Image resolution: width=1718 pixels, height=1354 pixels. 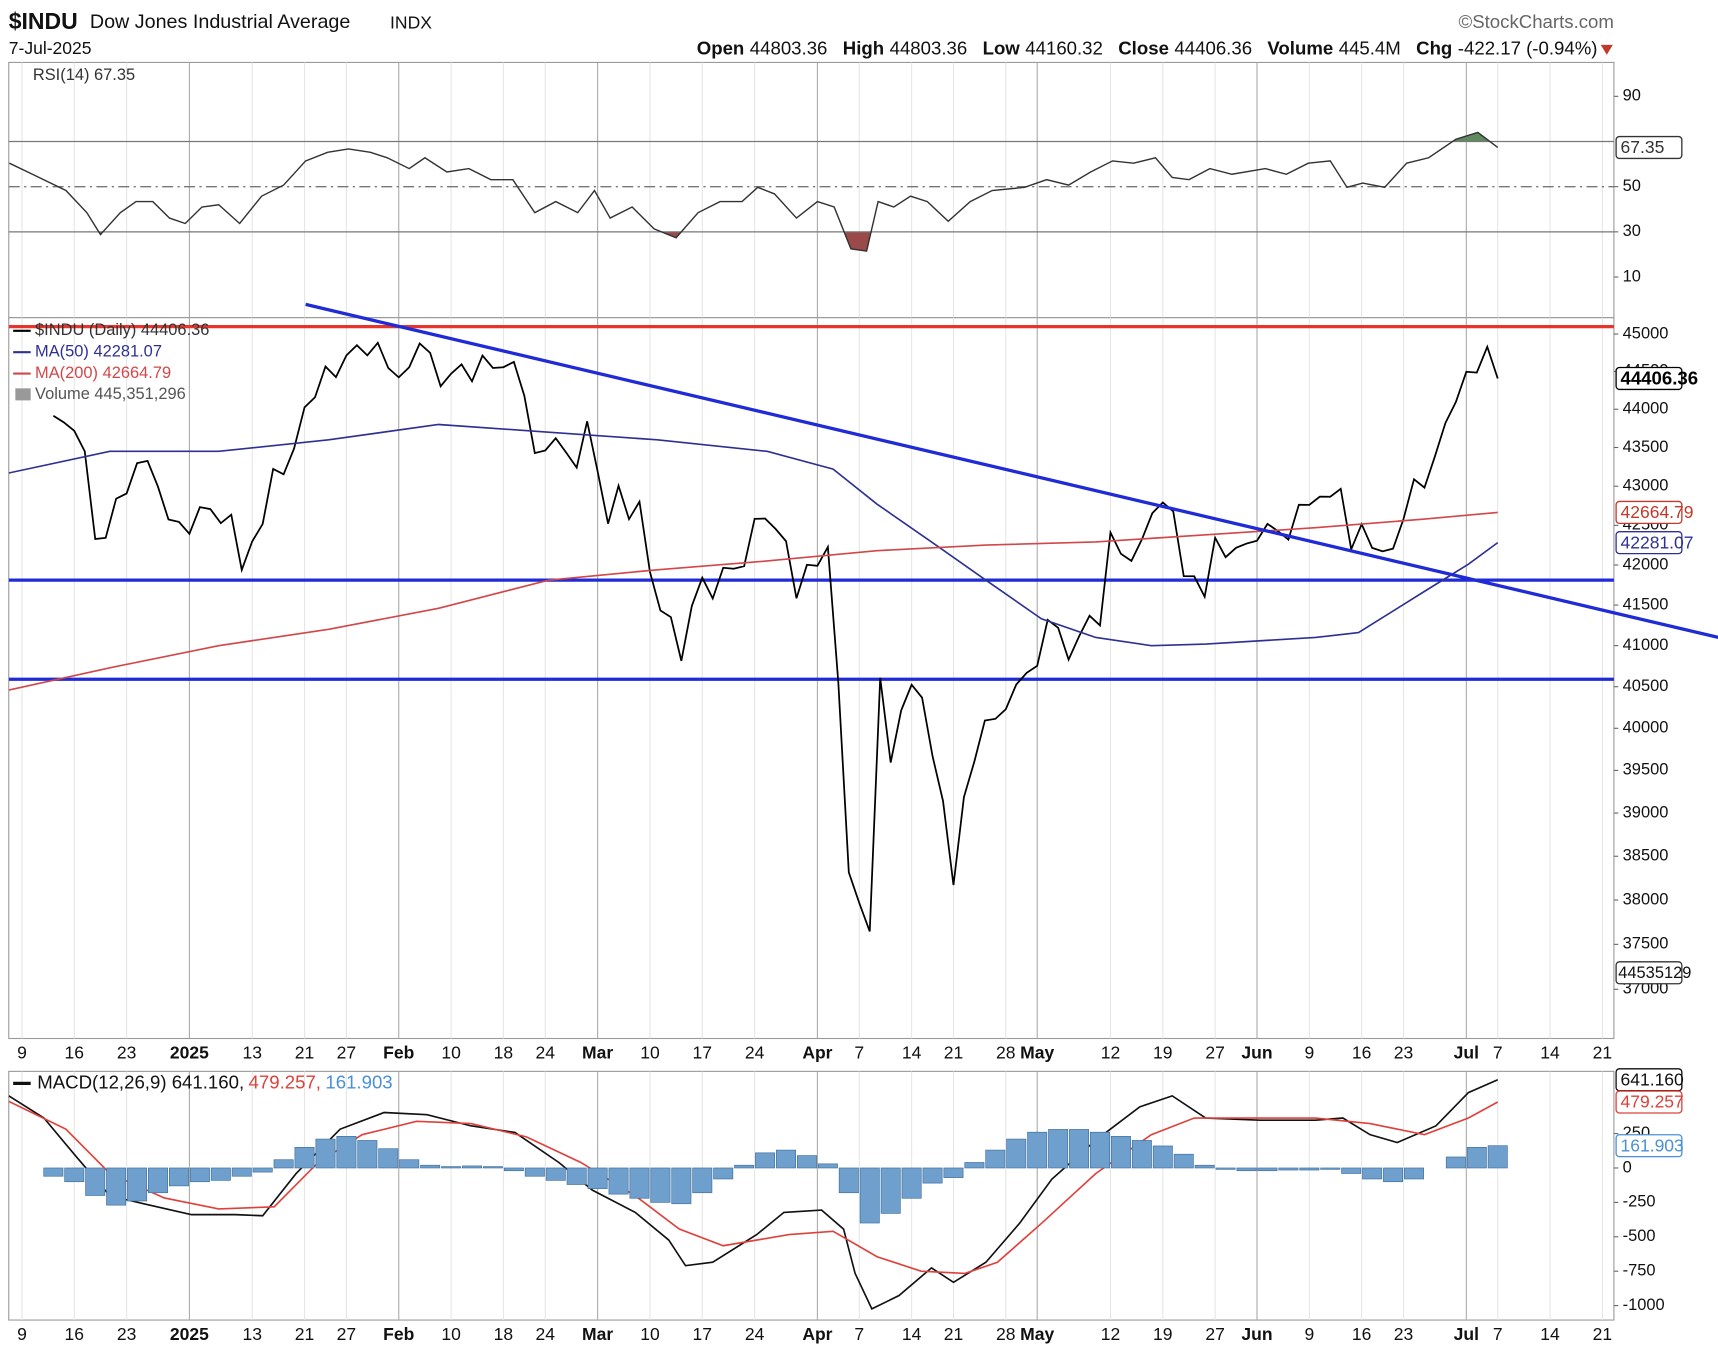 What do you see at coordinates (411, 23) in the screenshot?
I see `exchange: INDX` at bounding box center [411, 23].